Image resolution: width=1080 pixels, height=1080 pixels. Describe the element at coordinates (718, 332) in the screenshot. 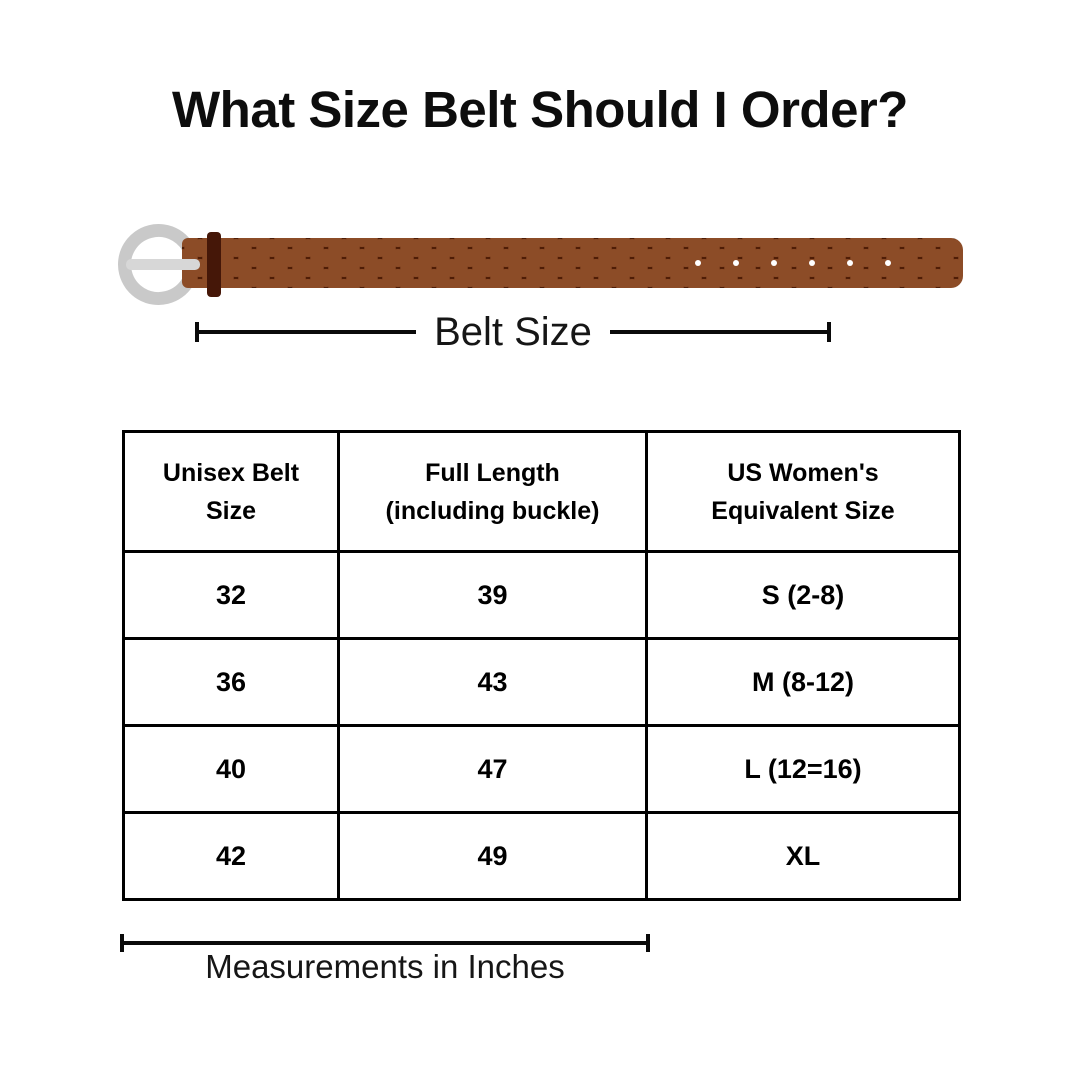

I see `measure-line-right` at that location.